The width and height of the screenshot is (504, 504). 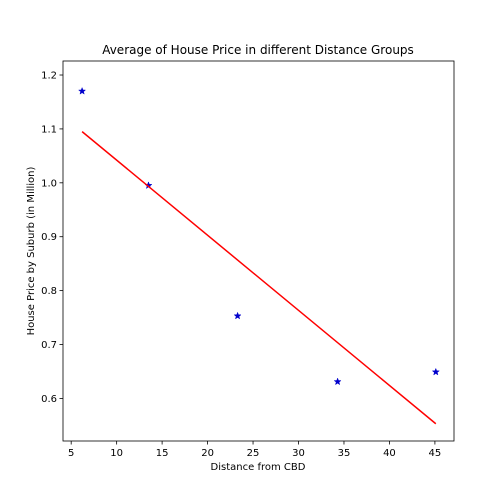 I want to click on y-tick-label: 0.7, so click(x=49, y=345).